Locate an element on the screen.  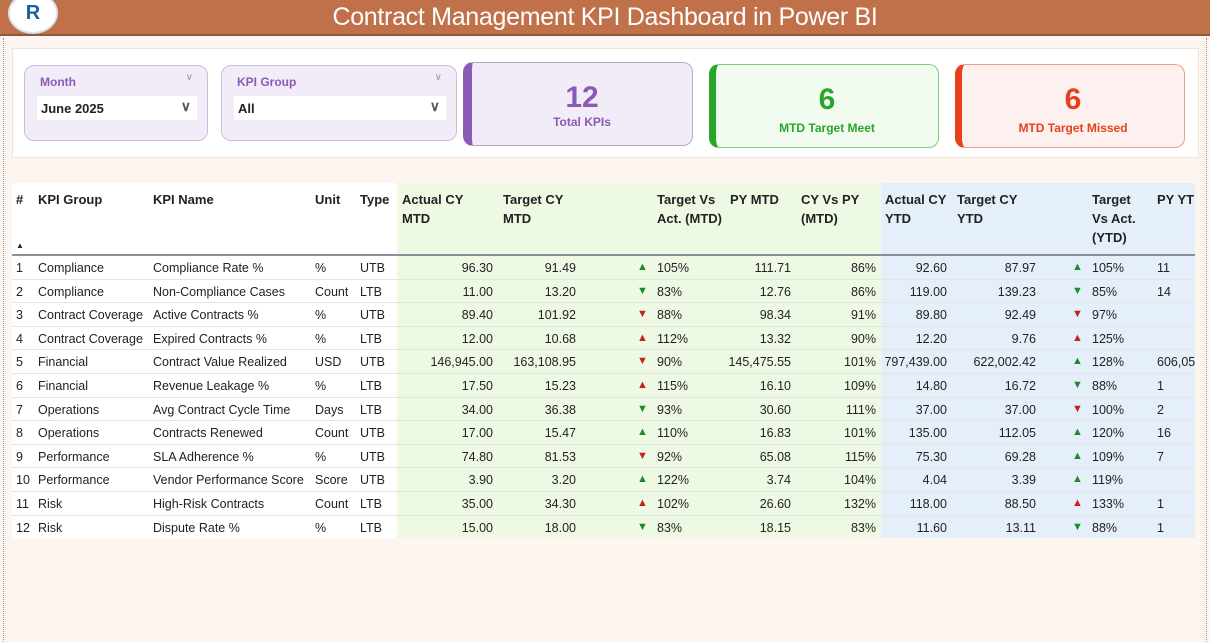
column-header: KPI Name is located at coordinates (183, 199).